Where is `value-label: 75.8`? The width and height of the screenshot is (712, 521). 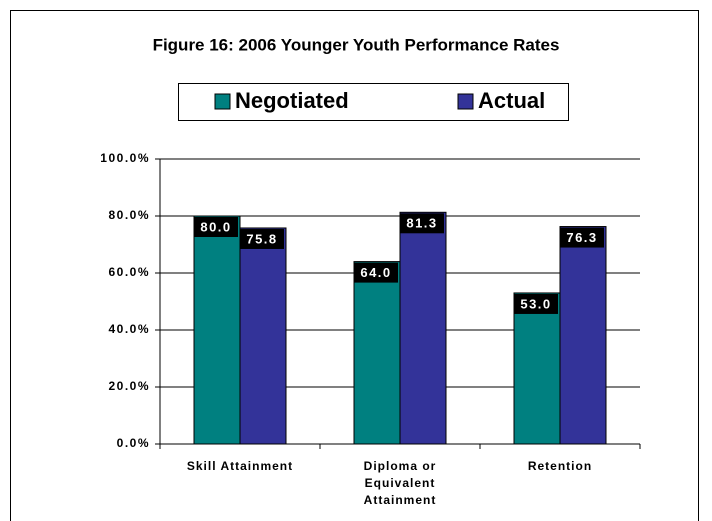
value-label: 75.8 is located at coordinates (261, 238).